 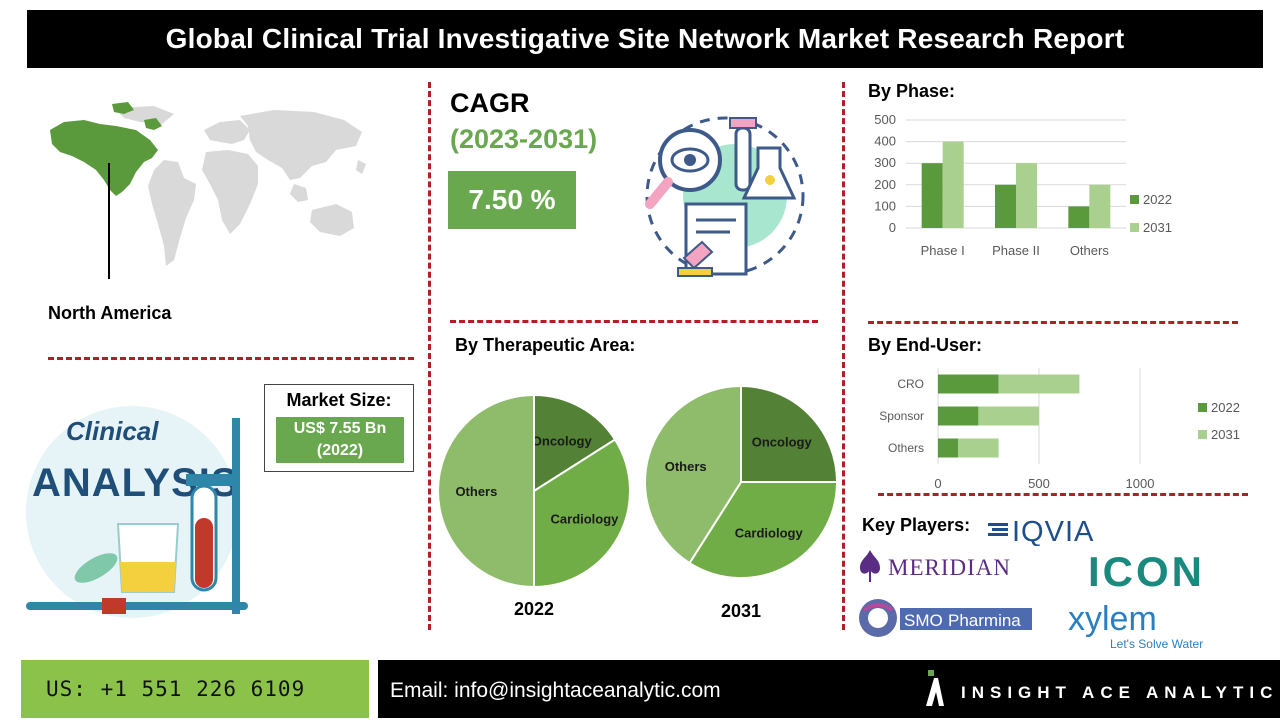 What do you see at coordinates (1008, 416) in the screenshot?
I see `bar-2031-sponsor` at bounding box center [1008, 416].